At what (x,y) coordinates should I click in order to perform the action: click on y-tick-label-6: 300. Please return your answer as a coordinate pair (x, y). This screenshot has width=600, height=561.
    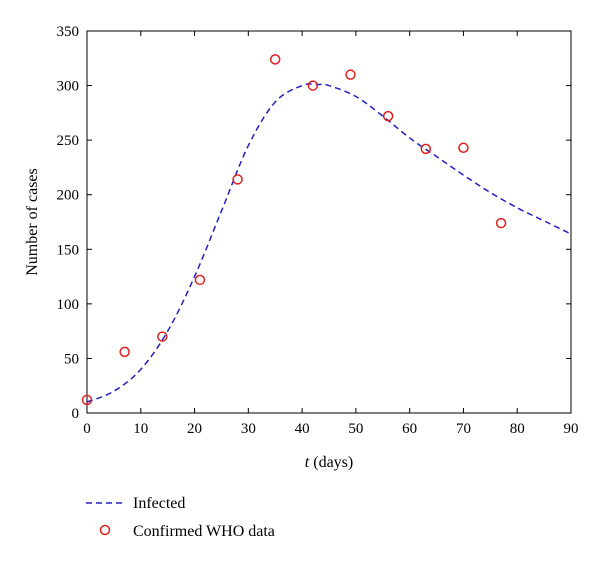
    Looking at the image, I should click on (68, 87).